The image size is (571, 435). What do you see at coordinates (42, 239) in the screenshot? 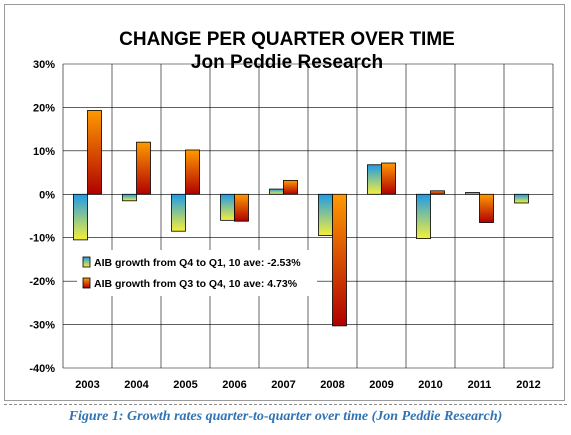
I see `y-tick-label: -10%` at bounding box center [42, 239].